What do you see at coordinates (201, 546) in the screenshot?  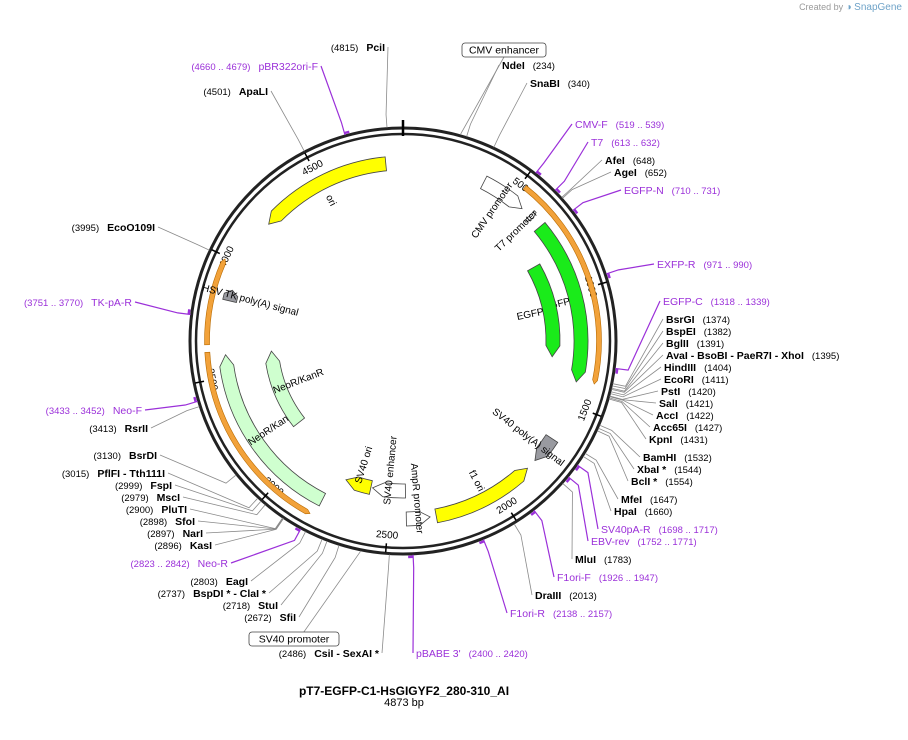 I see `site-name: KasI` at bounding box center [201, 546].